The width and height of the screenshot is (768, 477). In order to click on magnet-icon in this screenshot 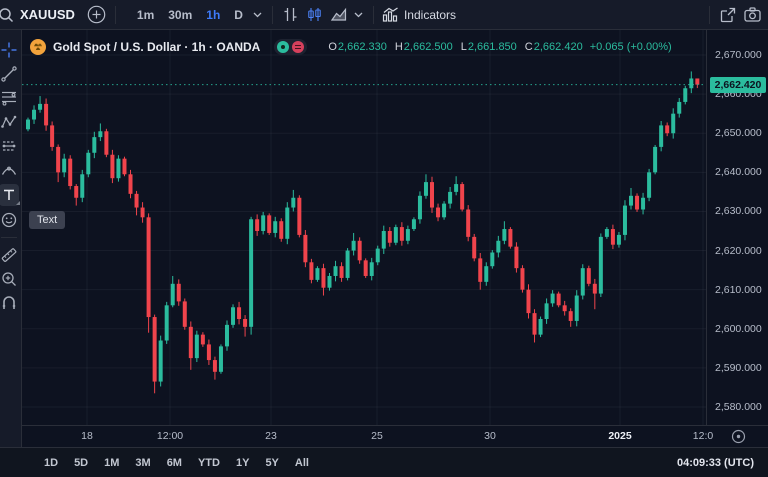, I will do `click(9, 303)`.